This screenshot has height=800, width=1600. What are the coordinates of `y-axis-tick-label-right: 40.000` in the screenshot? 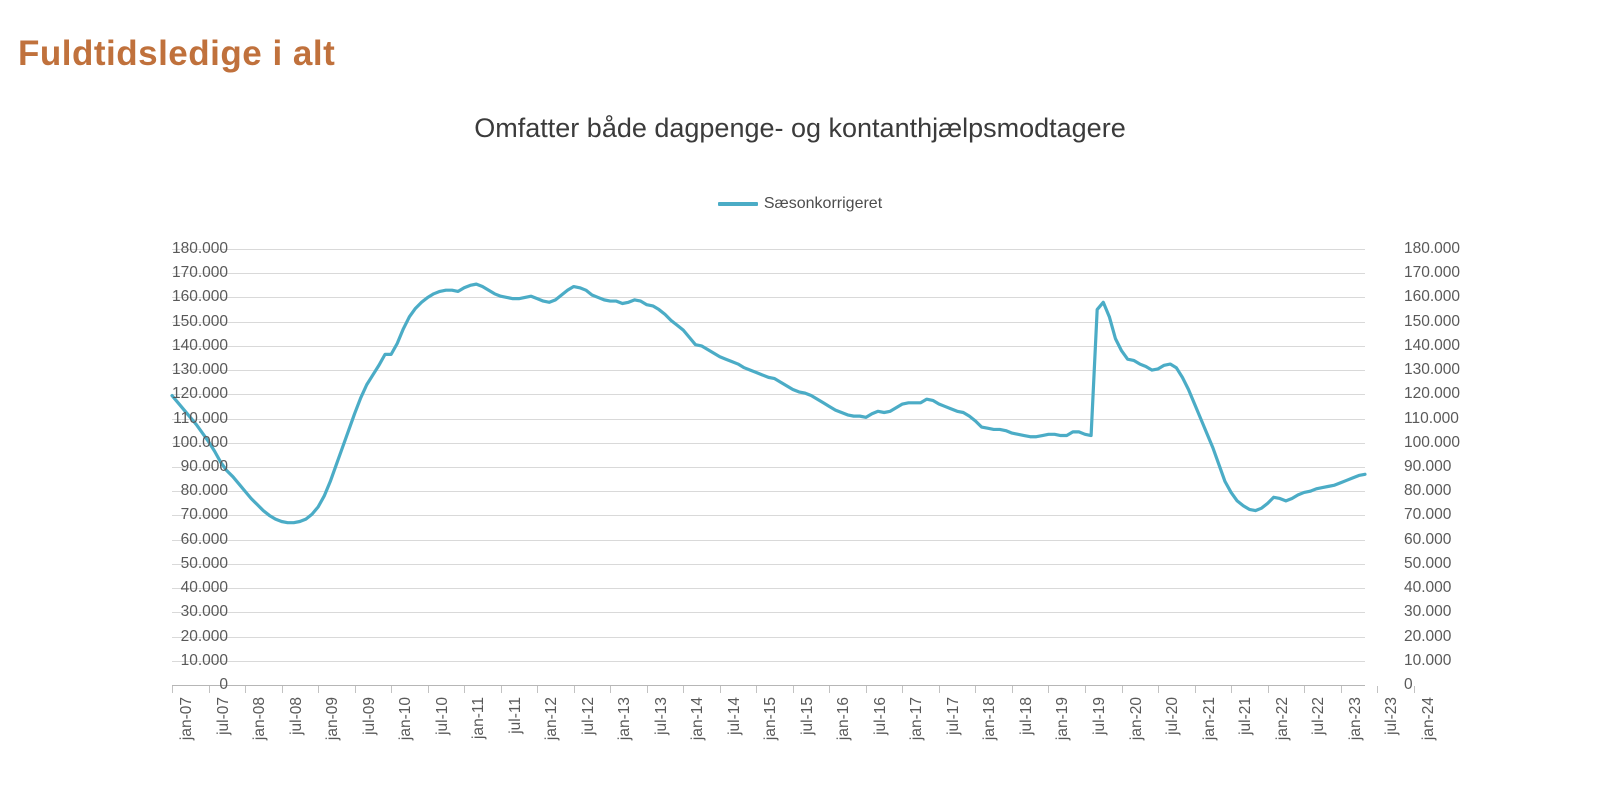 It's located at (1428, 588).